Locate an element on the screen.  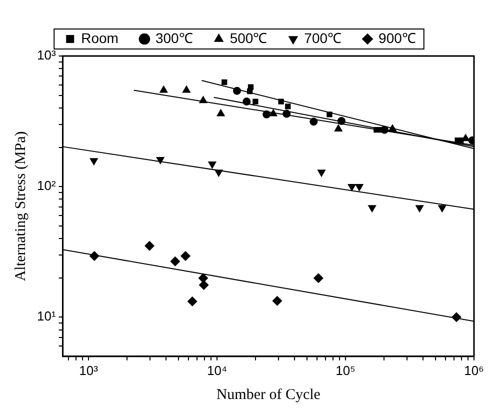
x-tick-label: 10⁶ is located at coordinates (474, 370).